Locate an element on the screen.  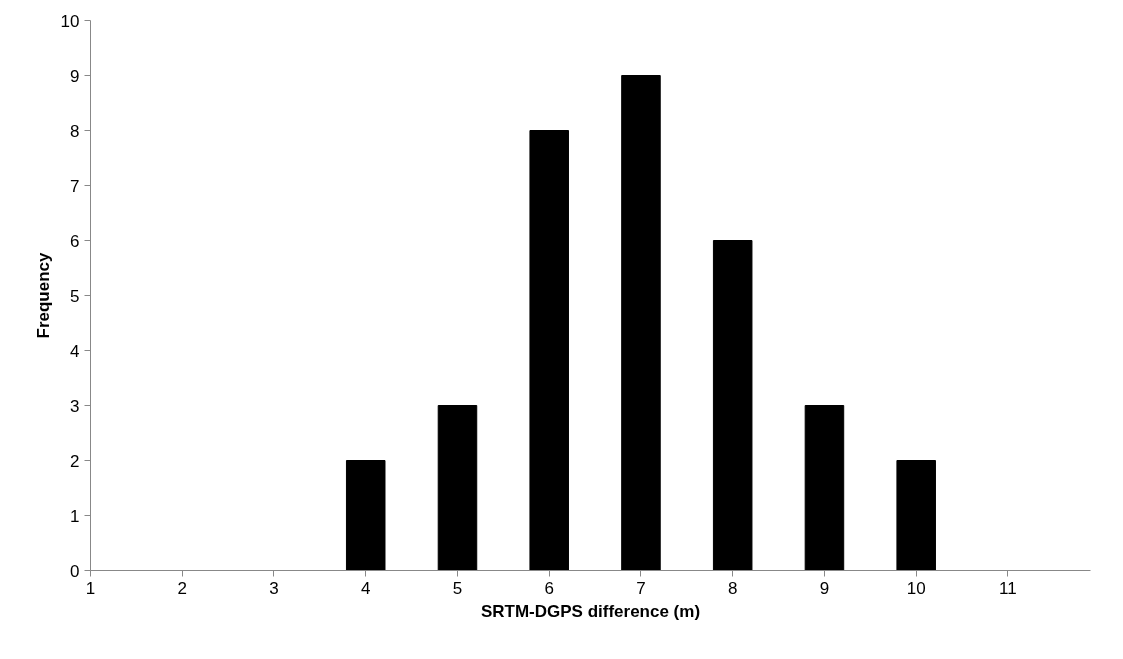
x-tick-label: 2 is located at coordinates (182, 588).